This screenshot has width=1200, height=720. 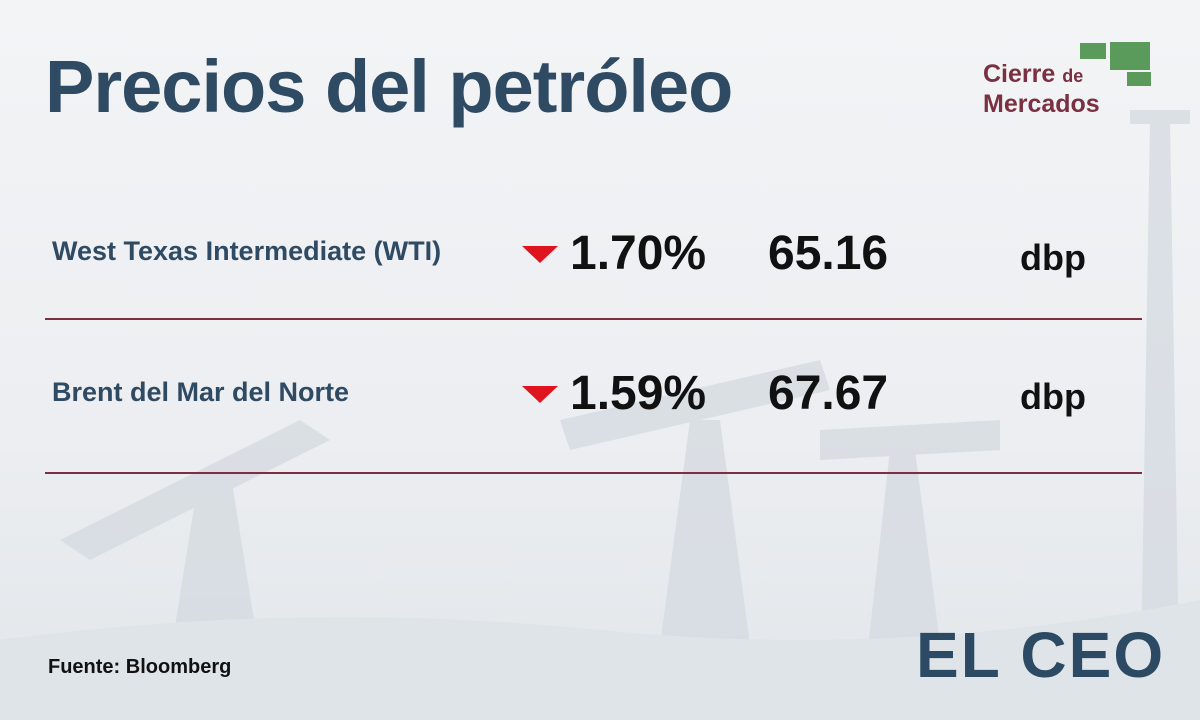 What do you see at coordinates (1041, 655) in the screenshot?
I see `logo: EL CEO` at bounding box center [1041, 655].